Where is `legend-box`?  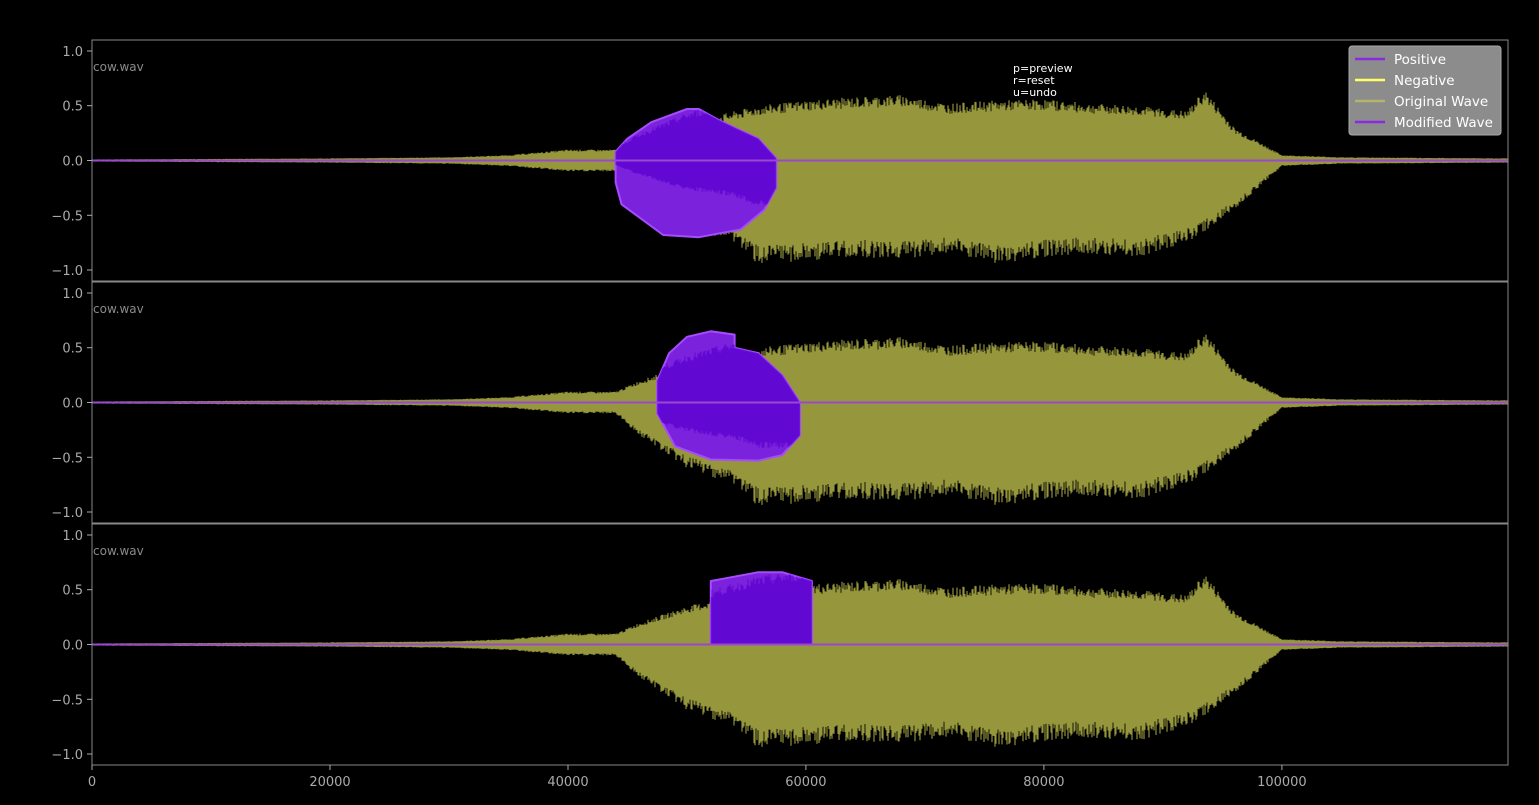 legend-box is located at coordinates (1425, 90).